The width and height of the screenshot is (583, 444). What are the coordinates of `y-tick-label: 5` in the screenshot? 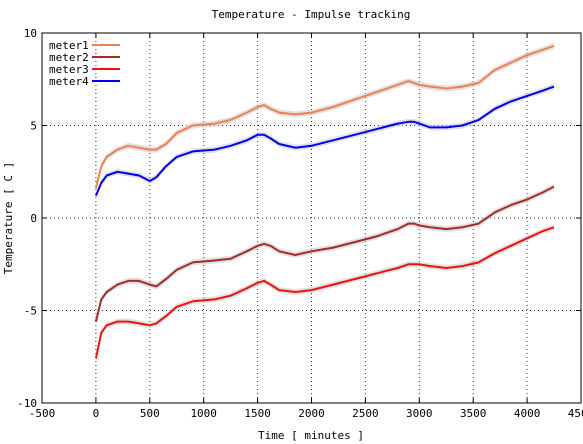 It's located at (33, 126).